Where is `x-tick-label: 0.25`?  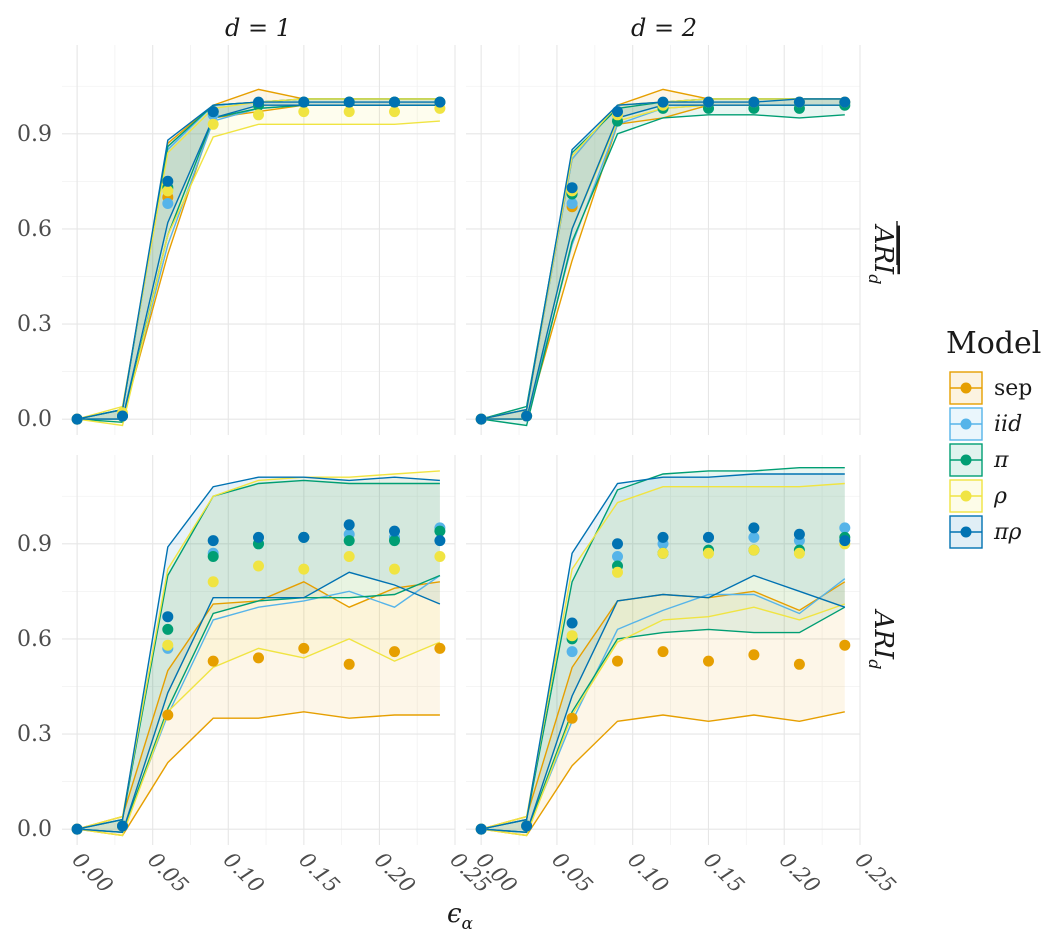
x-tick-label: 0.25 is located at coordinates (875, 873).